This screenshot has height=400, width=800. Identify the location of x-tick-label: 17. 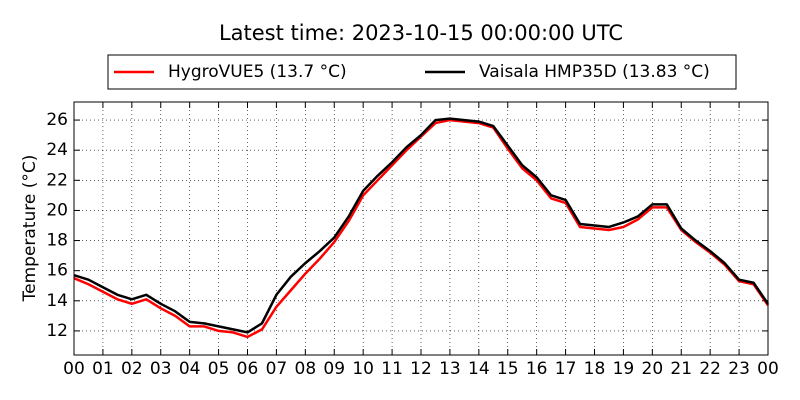
(566, 369).